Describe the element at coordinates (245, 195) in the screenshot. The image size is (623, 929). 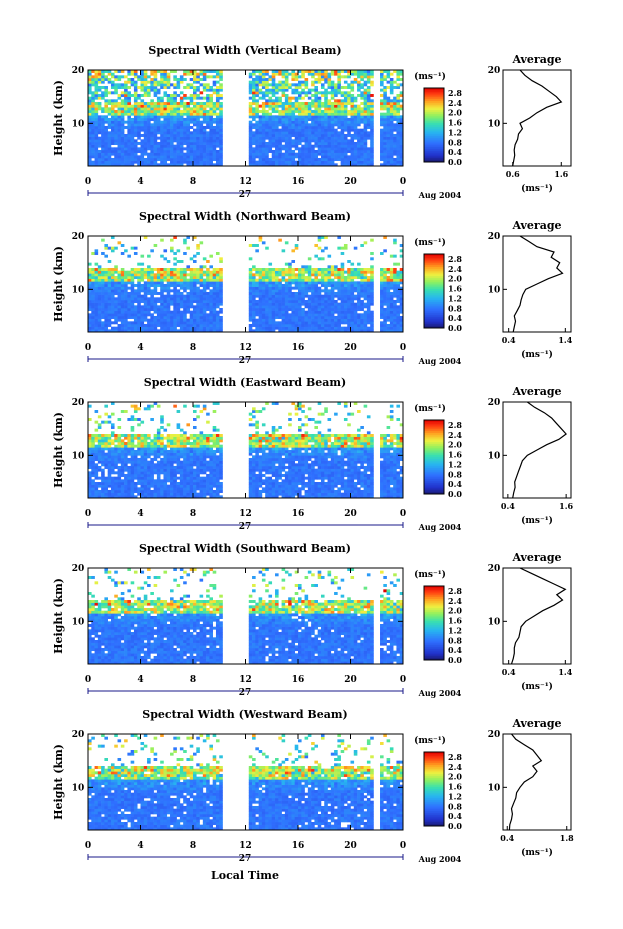
I see `day-label: 27` at that location.